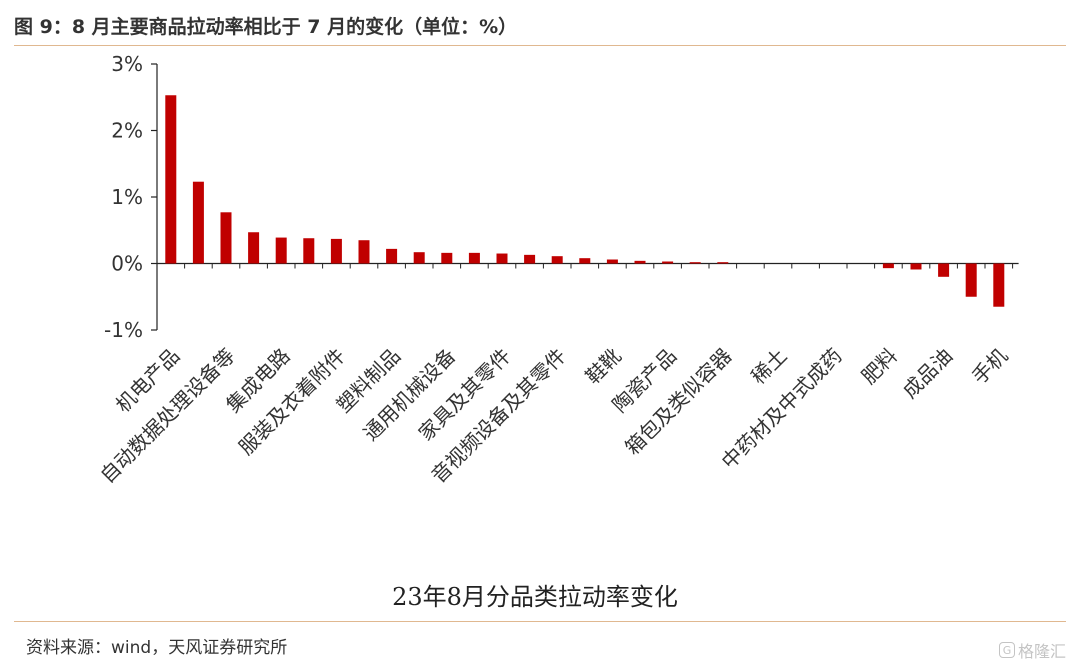 The width and height of the screenshot is (1080, 665). What do you see at coordinates (127, 64) in the screenshot?
I see `y-tick-label: 3%` at bounding box center [127, 64].